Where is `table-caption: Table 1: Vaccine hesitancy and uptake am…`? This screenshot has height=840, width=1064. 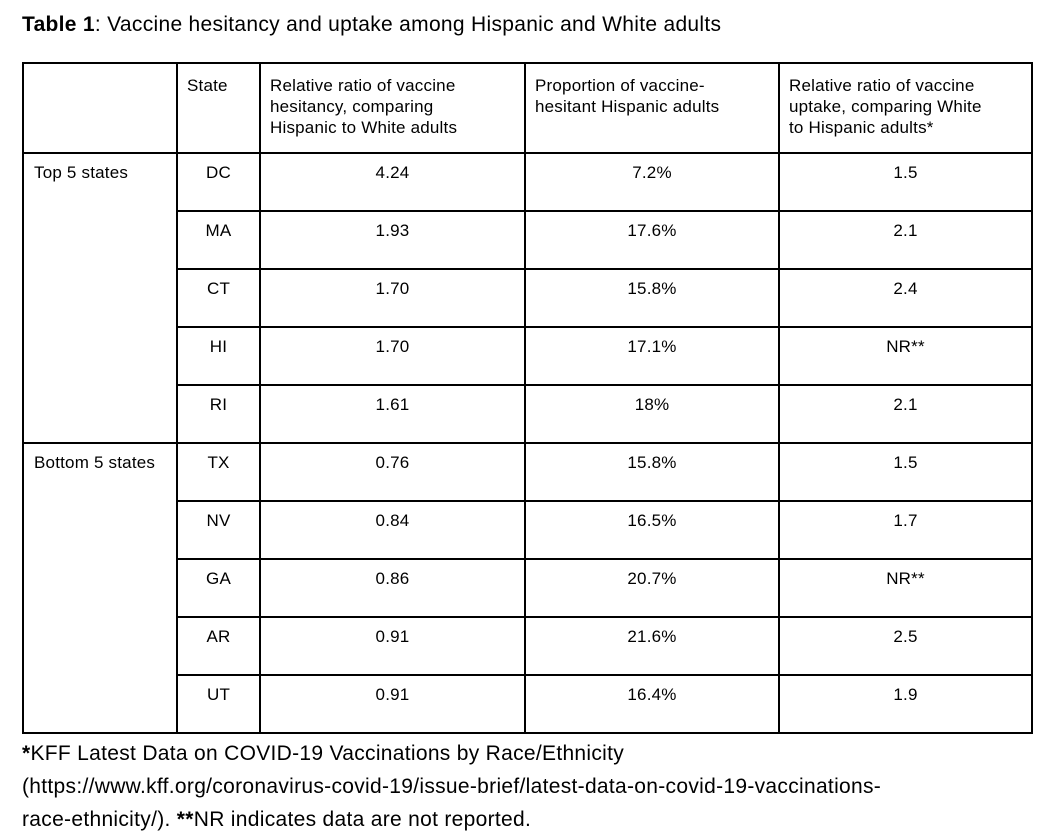 table-caption: Table 1: Vaccine hesitancy and uptake am… is located at coordinates (532, 25).